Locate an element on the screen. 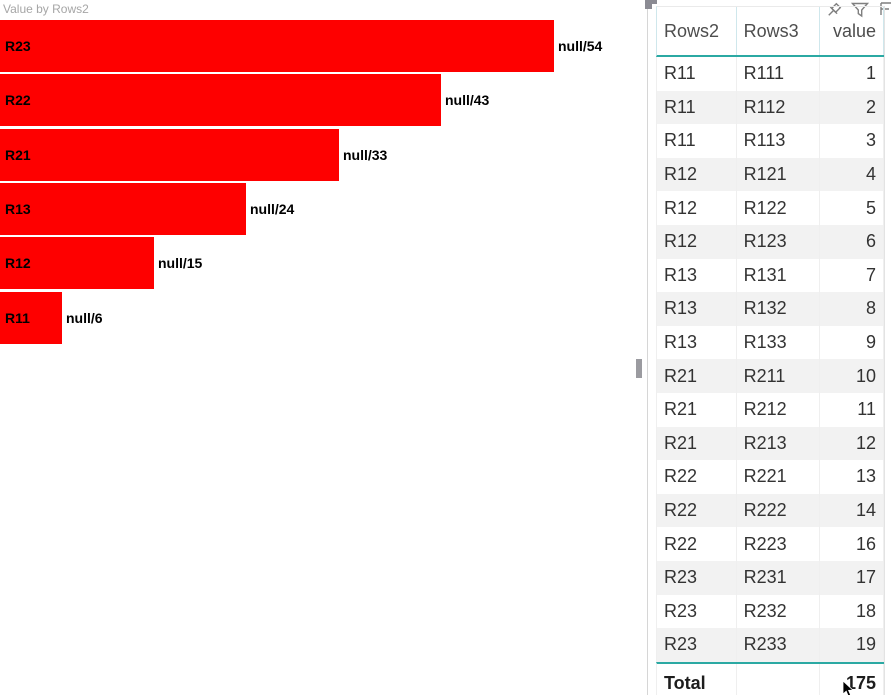 The image size is (892, 695). table-cell: 8 is located at coordinates (852, 309).